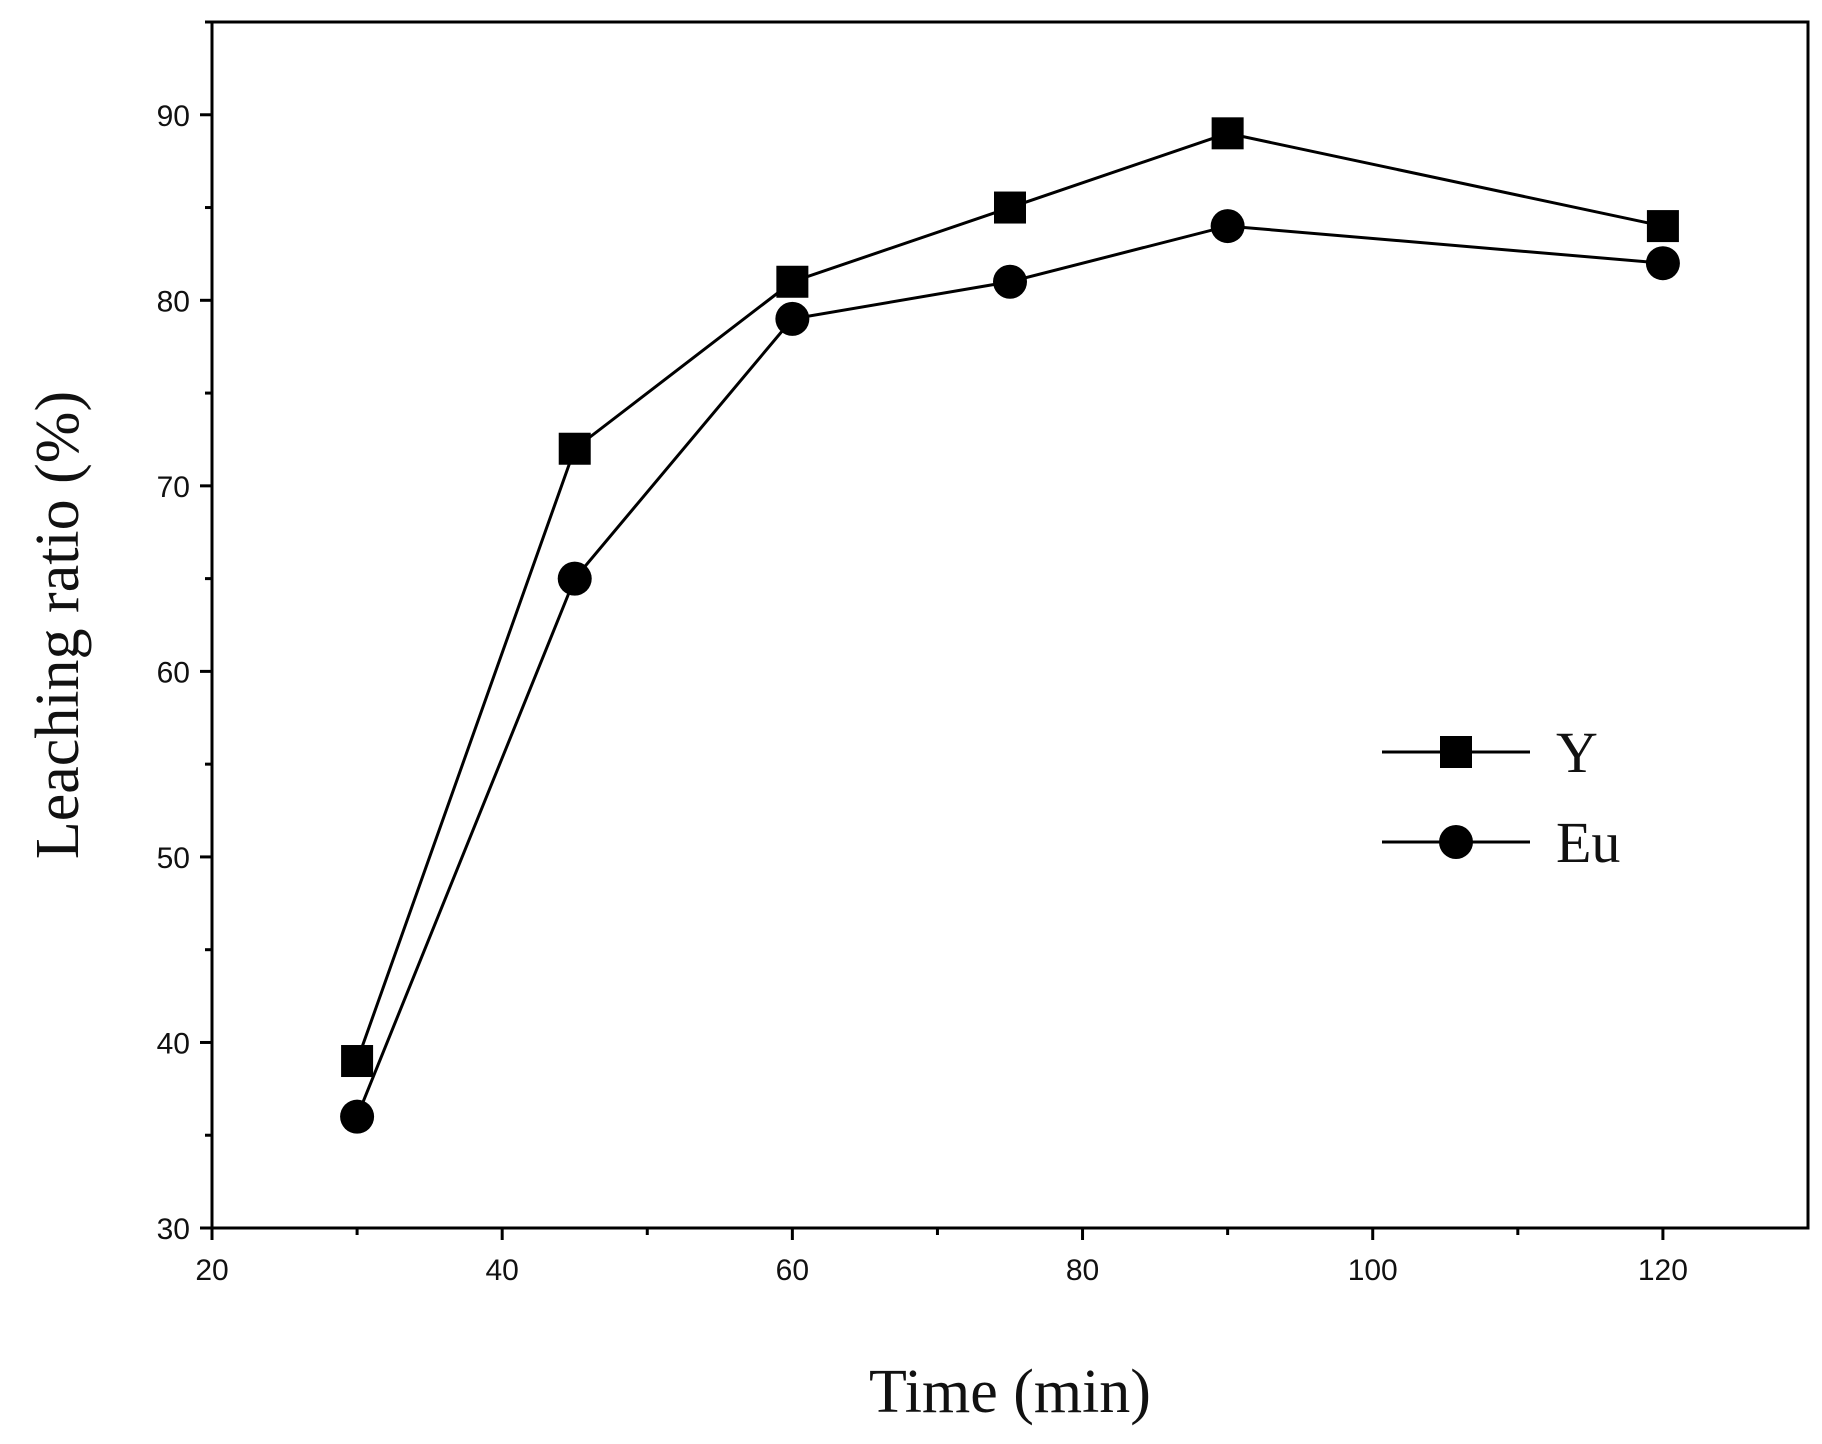 The height and width of the screenshot is (1444, 1822). I want to click on y-tick-label: 70, so click(173, 487).